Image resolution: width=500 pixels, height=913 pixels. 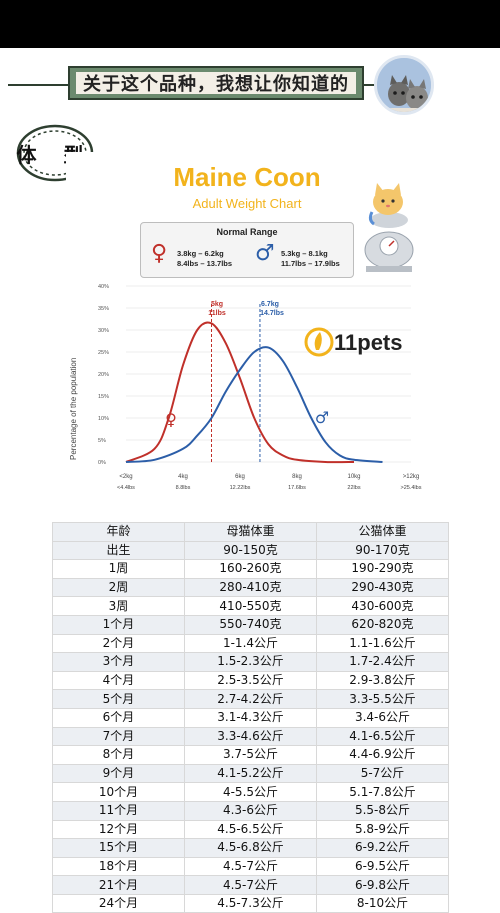 What do you see at coordinates (118, 699) in the screenshot?
I see `age-cell: 5个月` at bounding box center [118, 699].